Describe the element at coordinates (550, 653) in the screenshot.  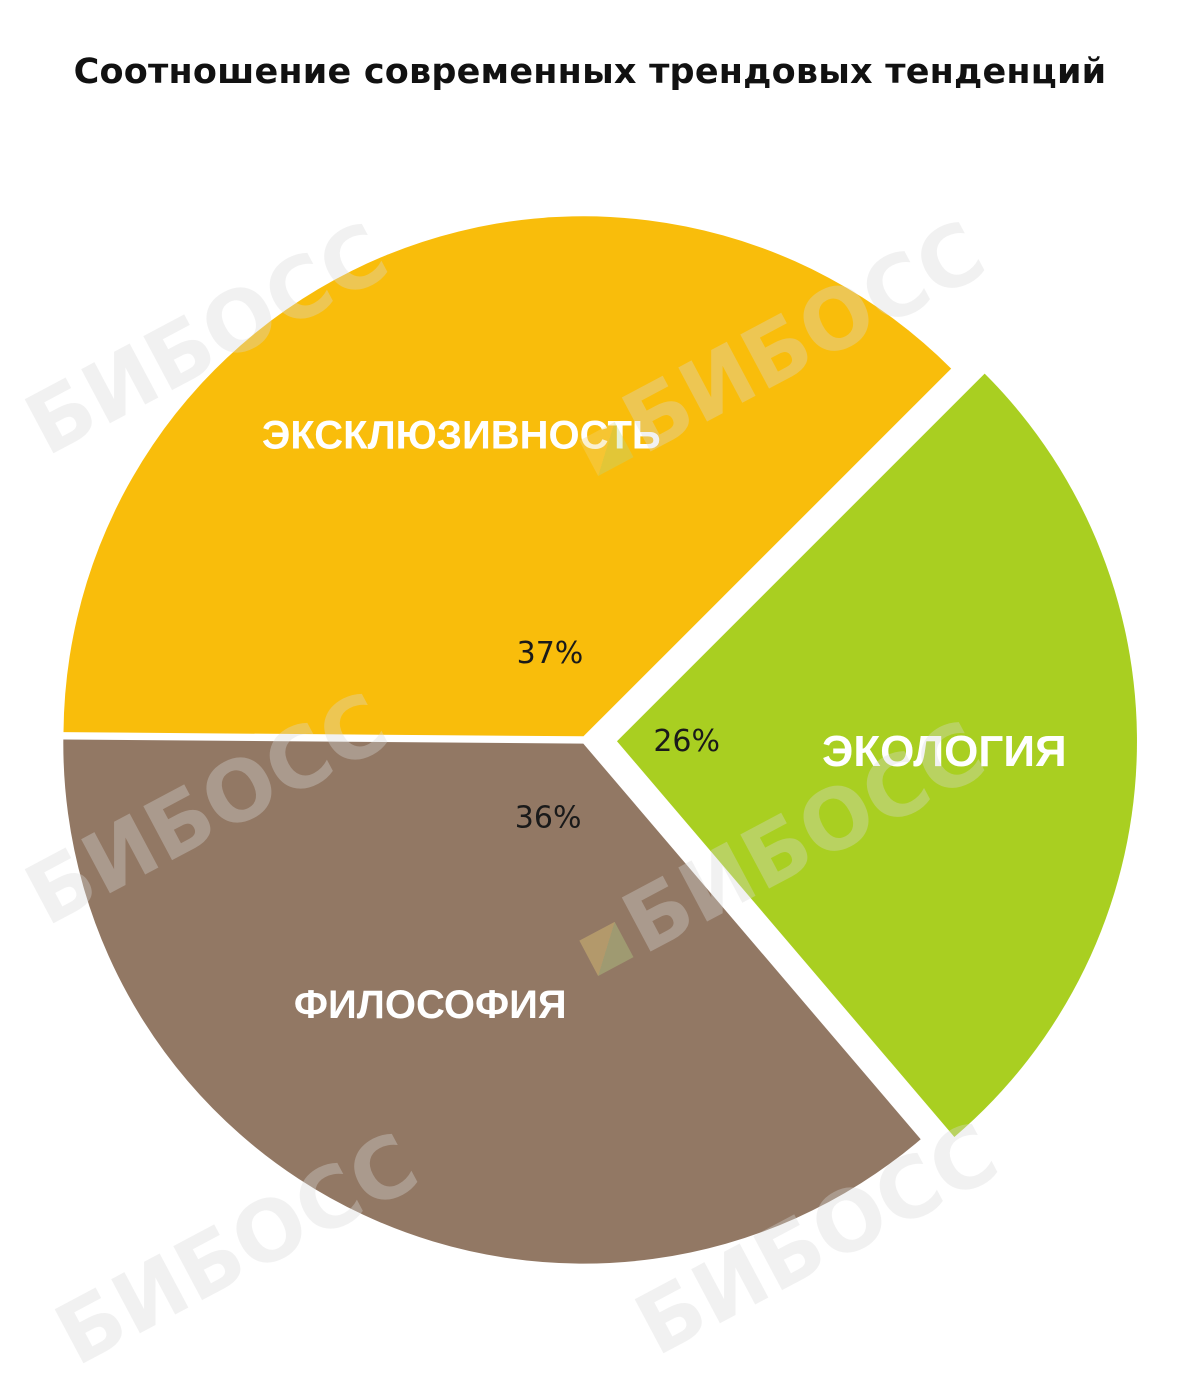
I see `slice-percent-label: 37%` at that location.